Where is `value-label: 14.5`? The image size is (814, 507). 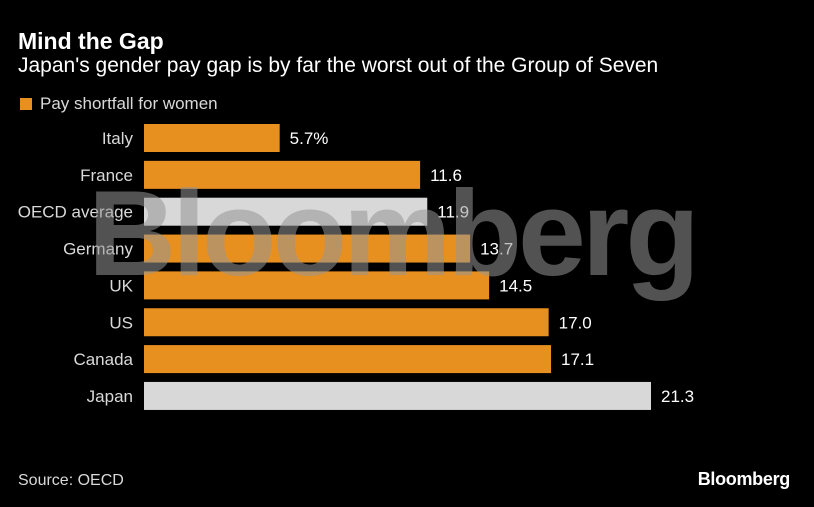 value-label: 14.5 is located at coordinates (515, 285).